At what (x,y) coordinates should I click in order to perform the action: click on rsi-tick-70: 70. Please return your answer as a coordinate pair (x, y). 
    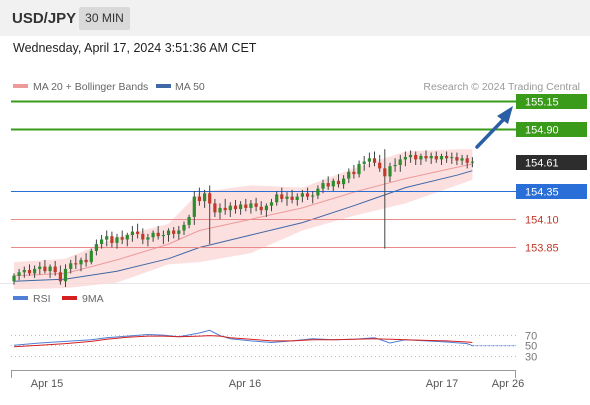
    Looking at the image, I should click on (531, 337).